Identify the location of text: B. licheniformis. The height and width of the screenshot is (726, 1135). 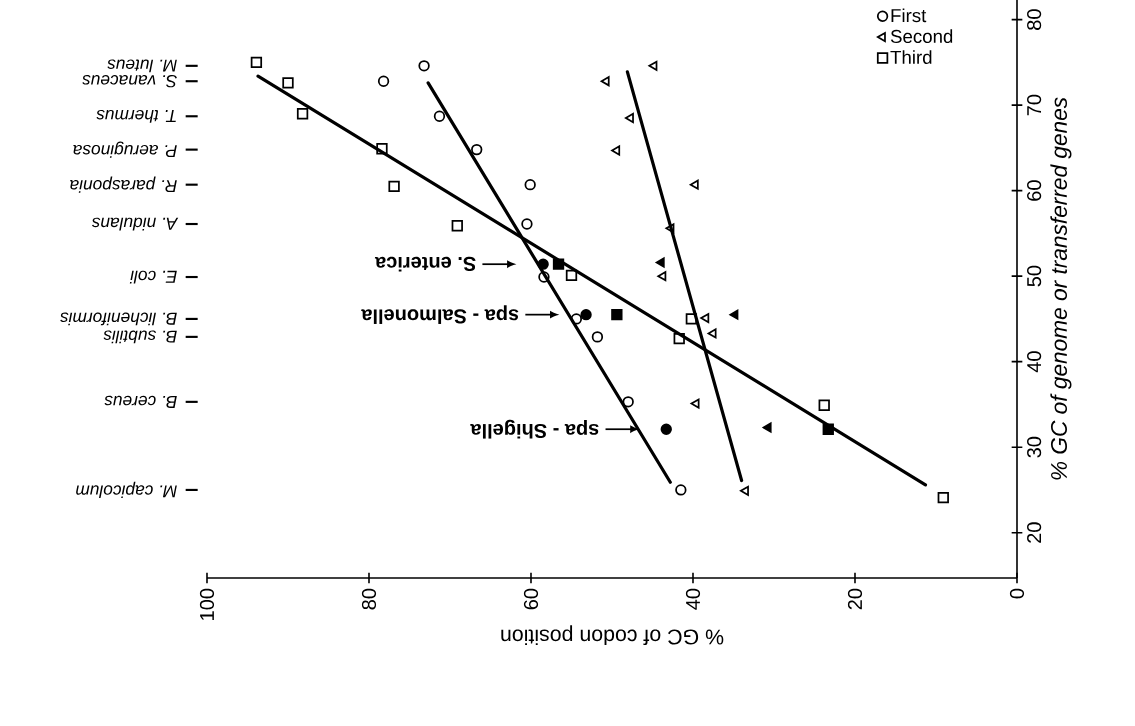
(118, 319).